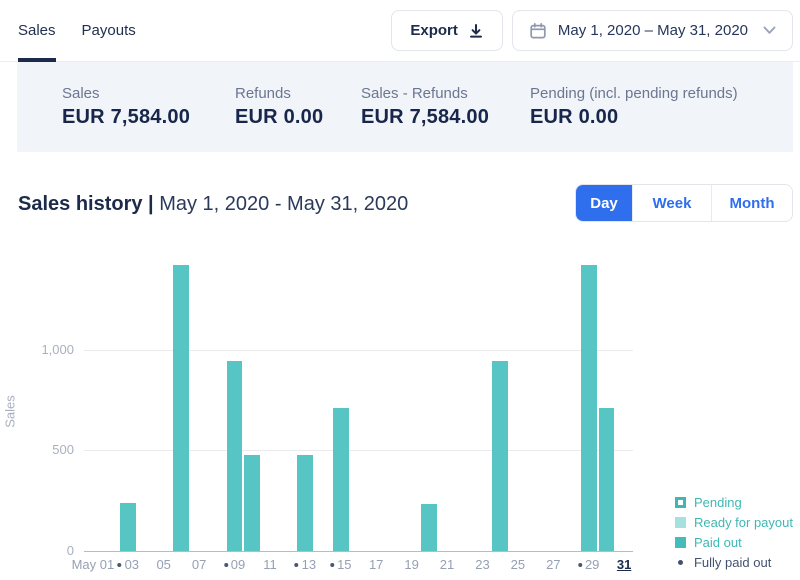 The width and height of the screenshot is (800, 580). I want to click on legend-fully-paid-label: Fully paid out, so click(732, 562).